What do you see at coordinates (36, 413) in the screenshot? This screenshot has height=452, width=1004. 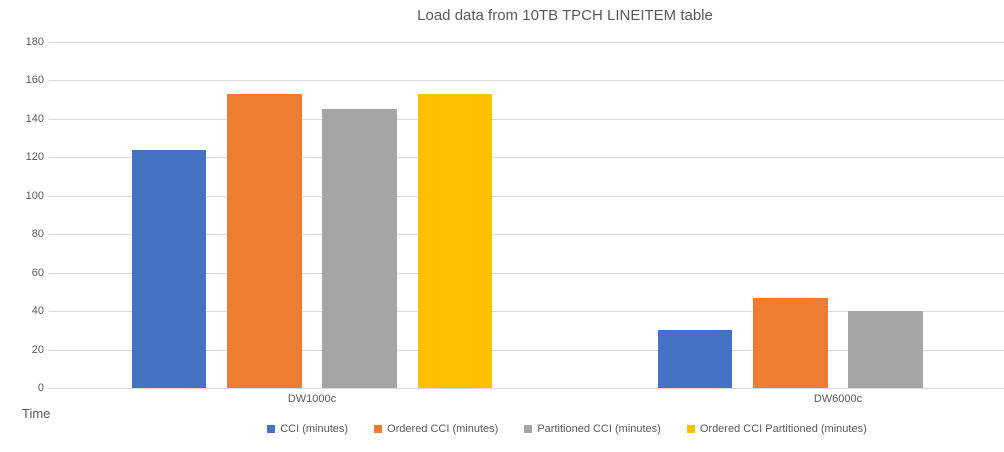 I see `y-axis-title: Time` at bounding box center [36, 413].